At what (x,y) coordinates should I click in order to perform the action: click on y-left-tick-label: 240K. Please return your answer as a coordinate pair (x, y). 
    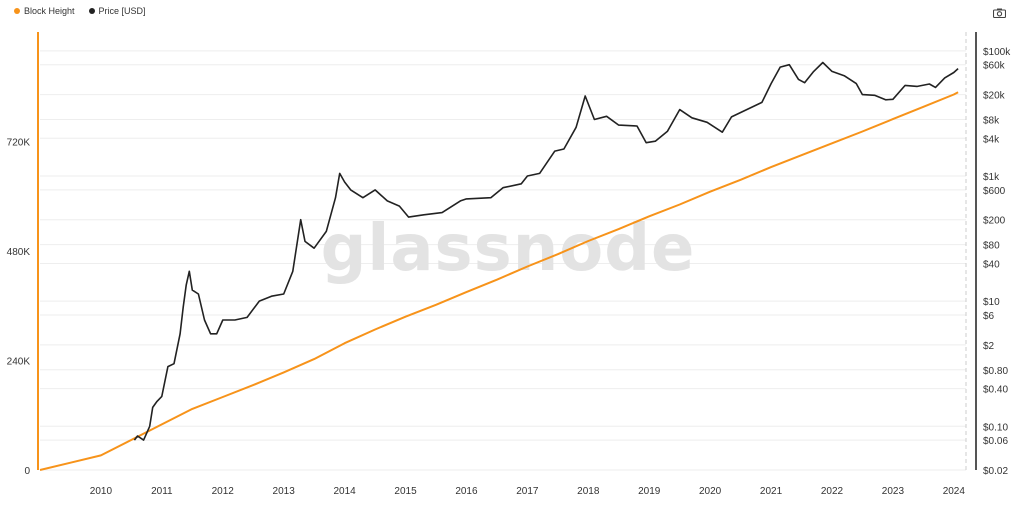
    Looking at the image, I should click on (19, 362).